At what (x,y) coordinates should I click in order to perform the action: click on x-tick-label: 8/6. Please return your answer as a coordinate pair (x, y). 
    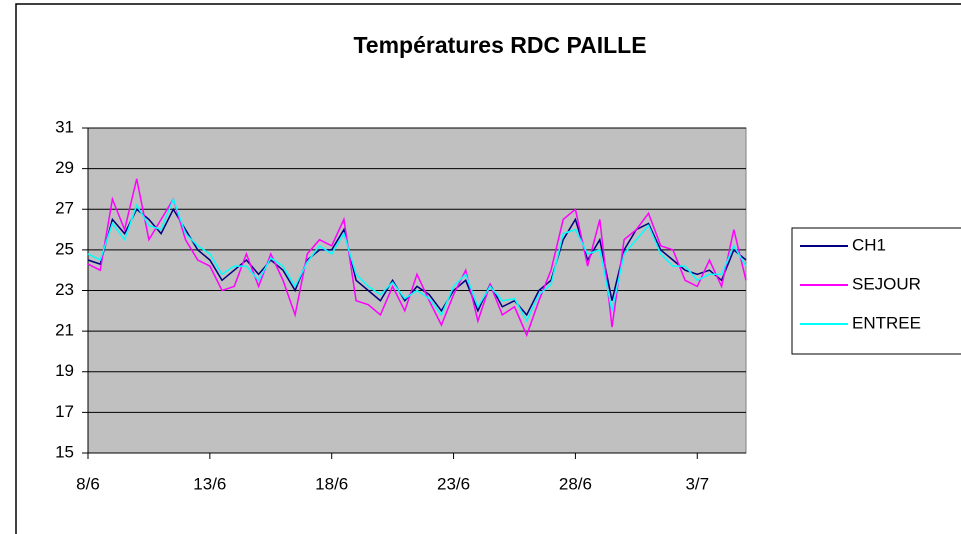
    Looking at the image, I should click on (88, 483).